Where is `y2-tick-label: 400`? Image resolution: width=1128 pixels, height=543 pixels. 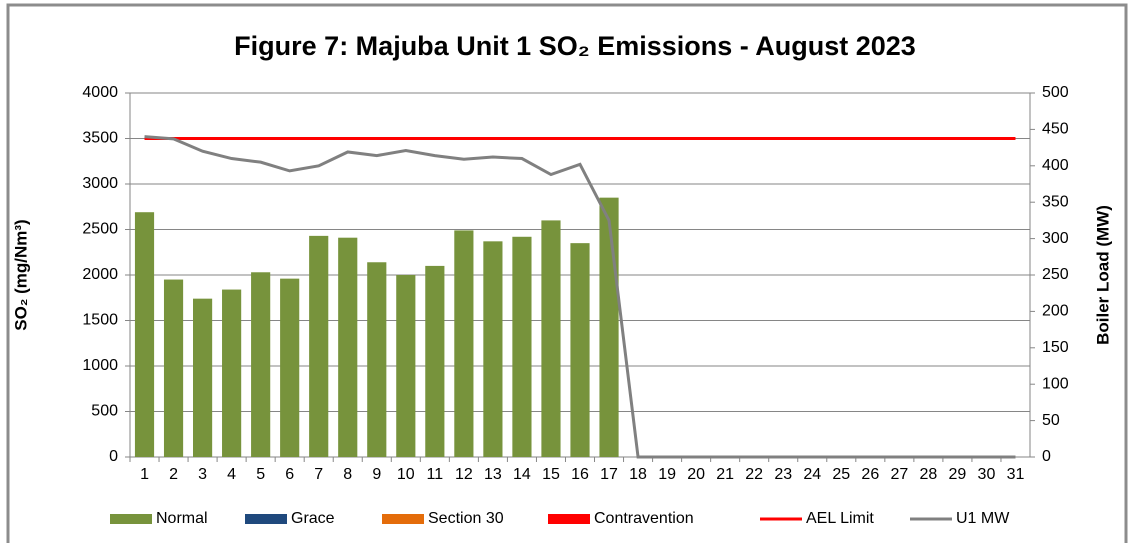 y2-tick-label: 400 is located at coordinates (1055, 165).